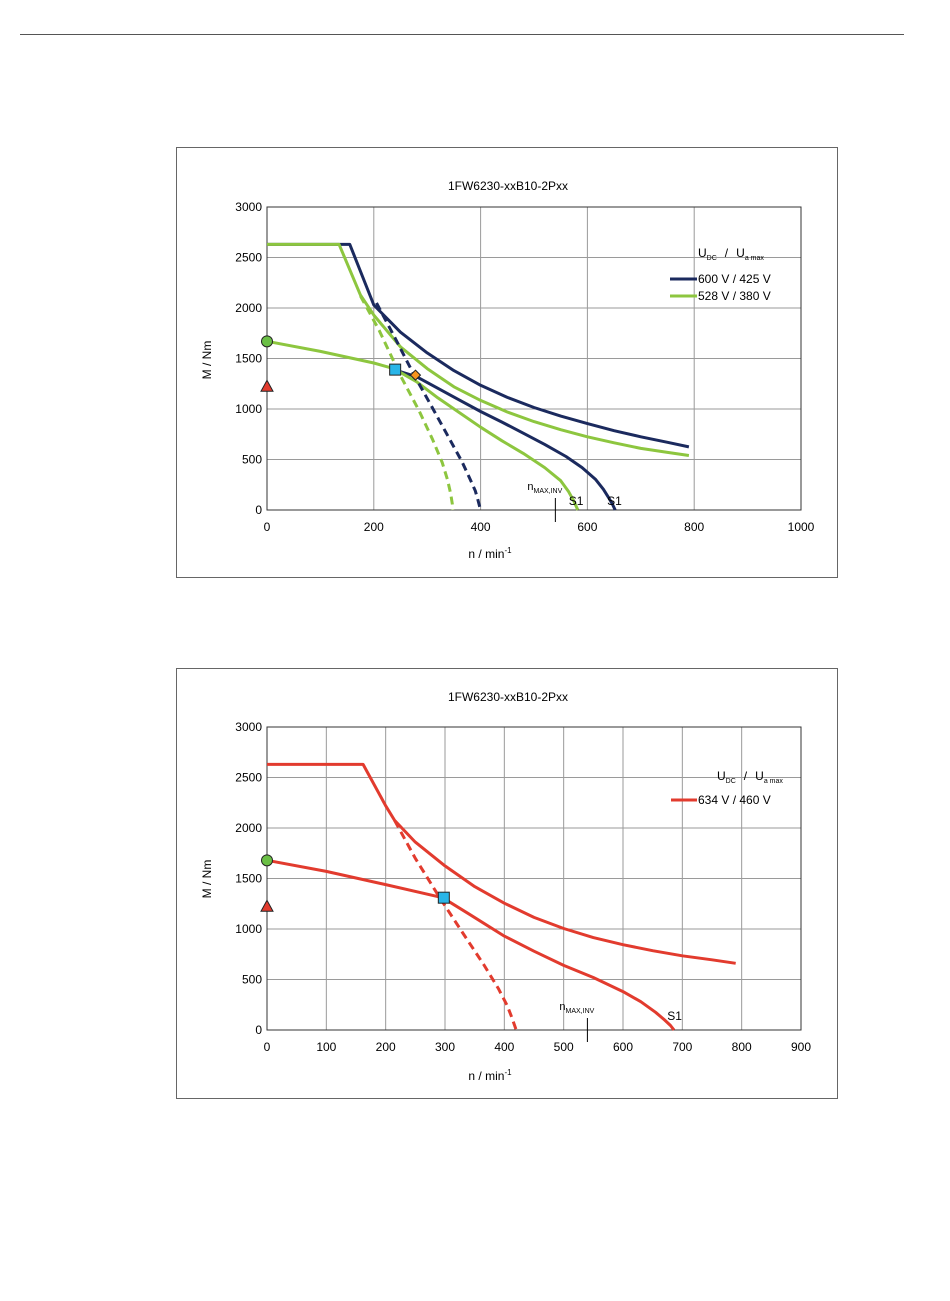  I want to click on x-tick-label: 700, so click(682, 1047).